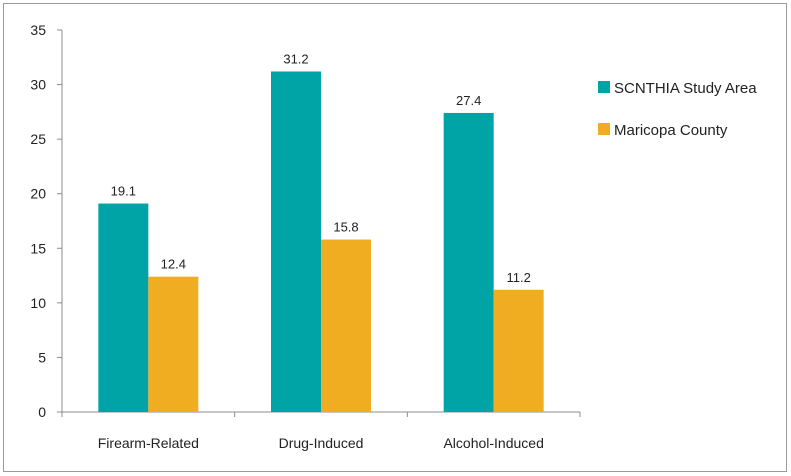 The width and height of the screenshot is (791, 476). I want to click on y-axis-ticks: 0 5 10 15 20 25 30 35, so click(46, 221).